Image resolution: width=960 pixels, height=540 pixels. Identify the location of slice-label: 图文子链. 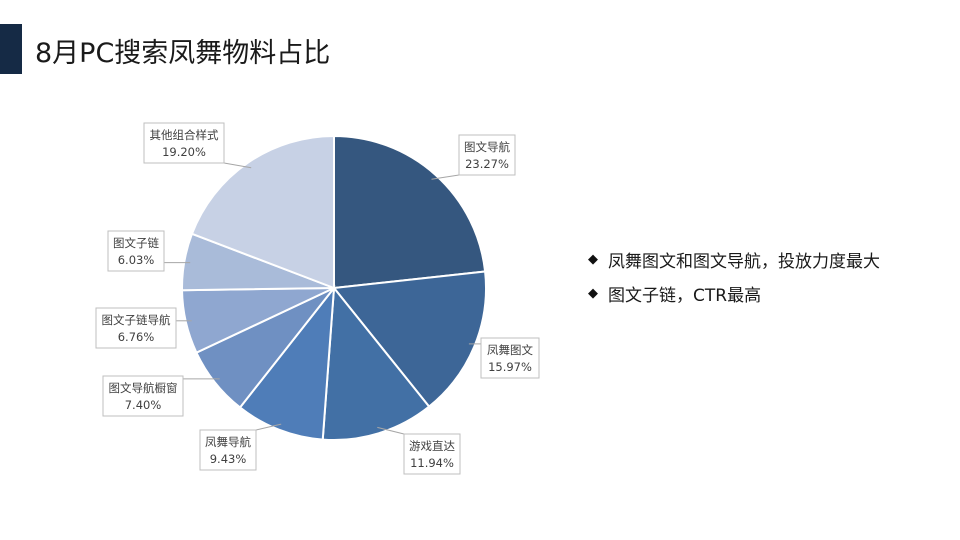
(136, 243).